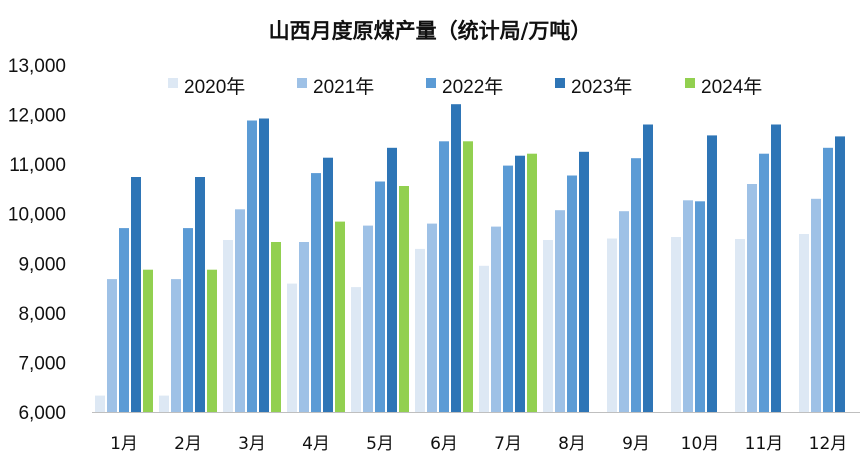 The height and width of the screenshot is (466, 867). What do you see at coordinates (601, 87) in the screenshot?
I see `legend-label: 2023年` at bounding box center [601, 87].